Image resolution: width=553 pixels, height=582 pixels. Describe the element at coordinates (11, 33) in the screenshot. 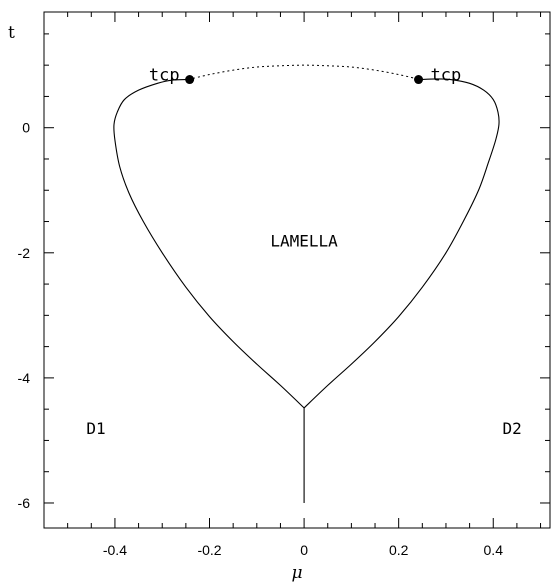

I see `y-axis-label: t` at that location.